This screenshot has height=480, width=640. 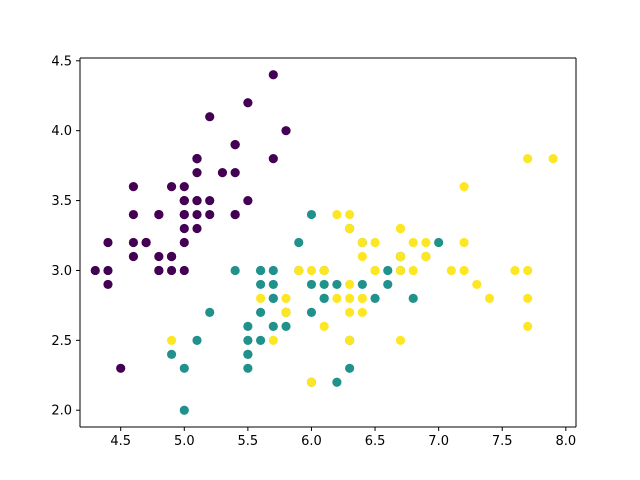 I want to click on y-tick-label: 4.5, so click(x=61, y=61).